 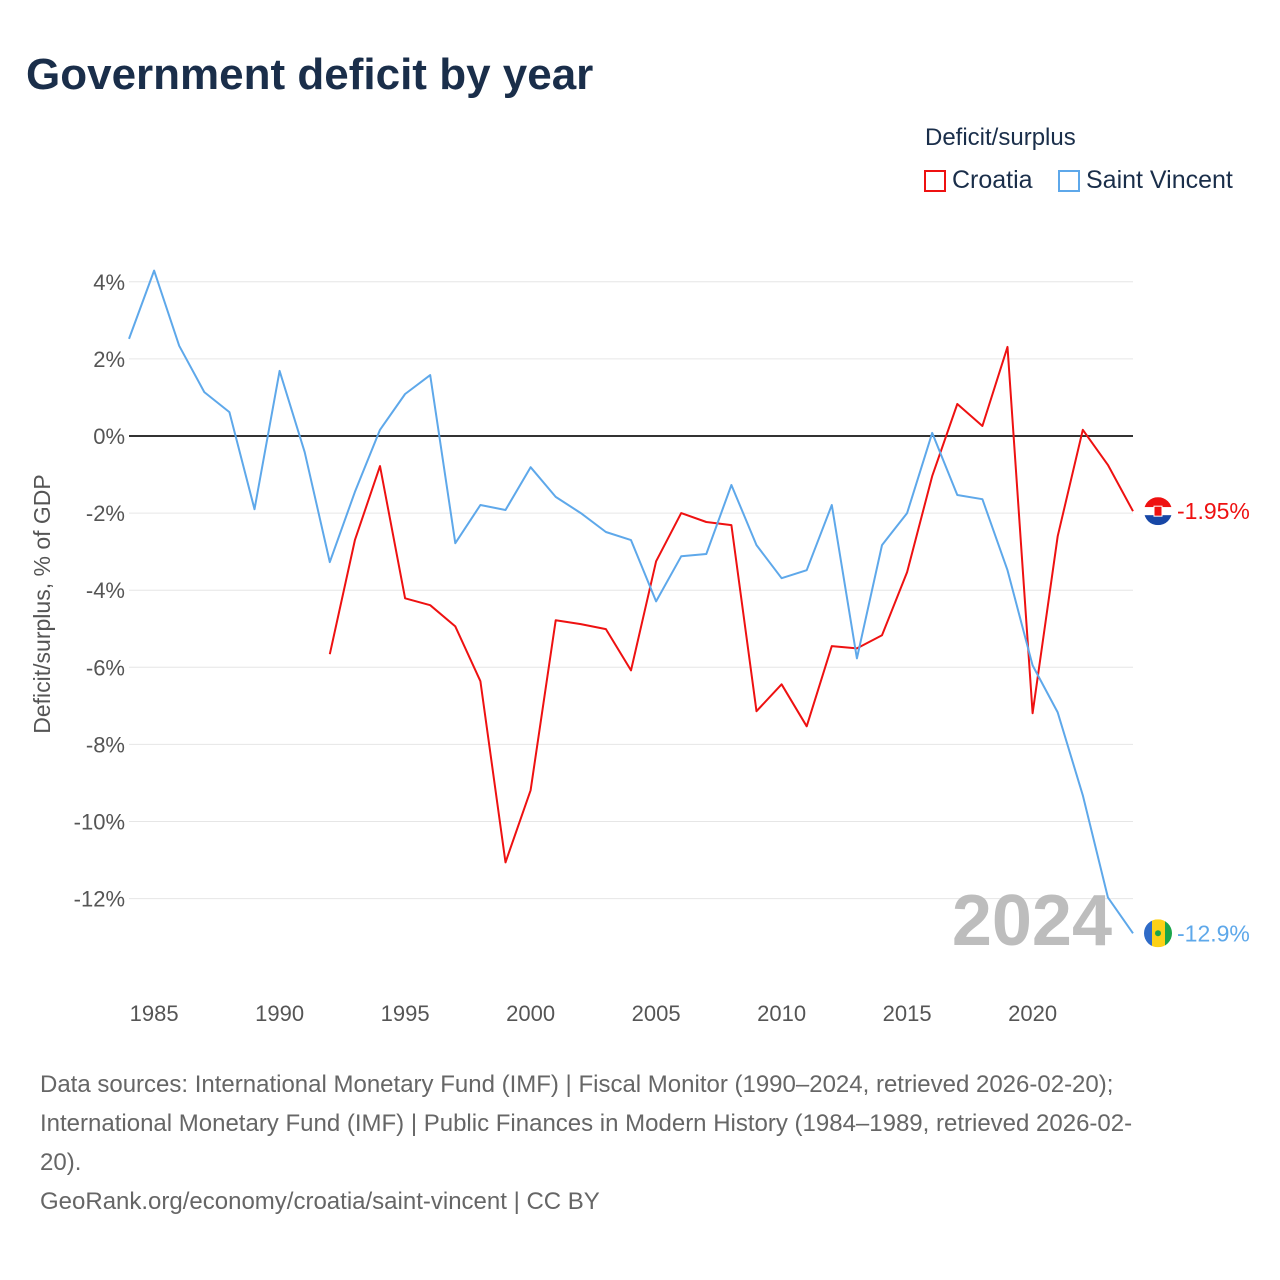 I want to click on flag-icon-croatia, so click(x=1158, y=511).